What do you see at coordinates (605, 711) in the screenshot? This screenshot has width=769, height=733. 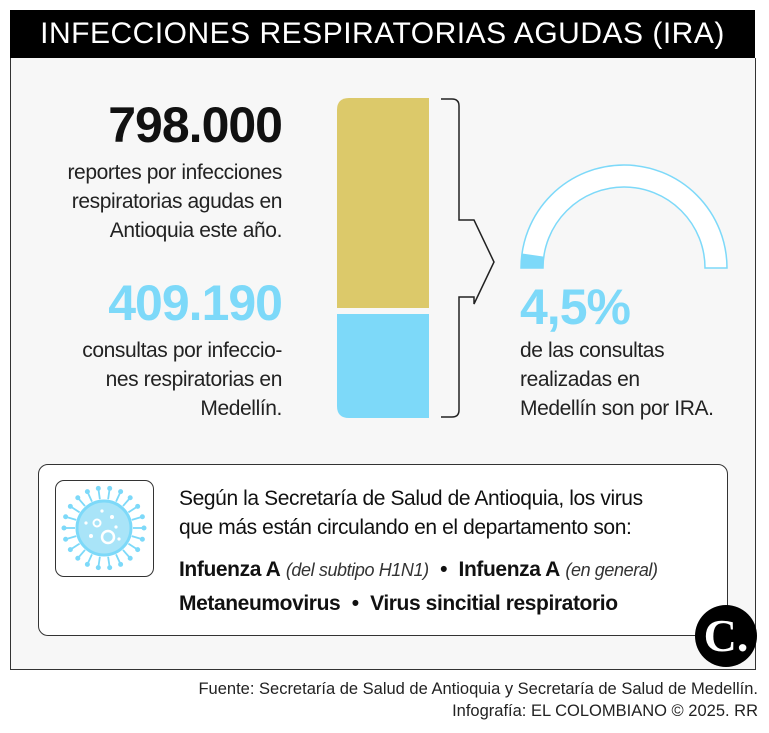 I see `footer-credit: Infografía: EL COLOMBIANO © 2025. RR` at bounding box center [605, 711].